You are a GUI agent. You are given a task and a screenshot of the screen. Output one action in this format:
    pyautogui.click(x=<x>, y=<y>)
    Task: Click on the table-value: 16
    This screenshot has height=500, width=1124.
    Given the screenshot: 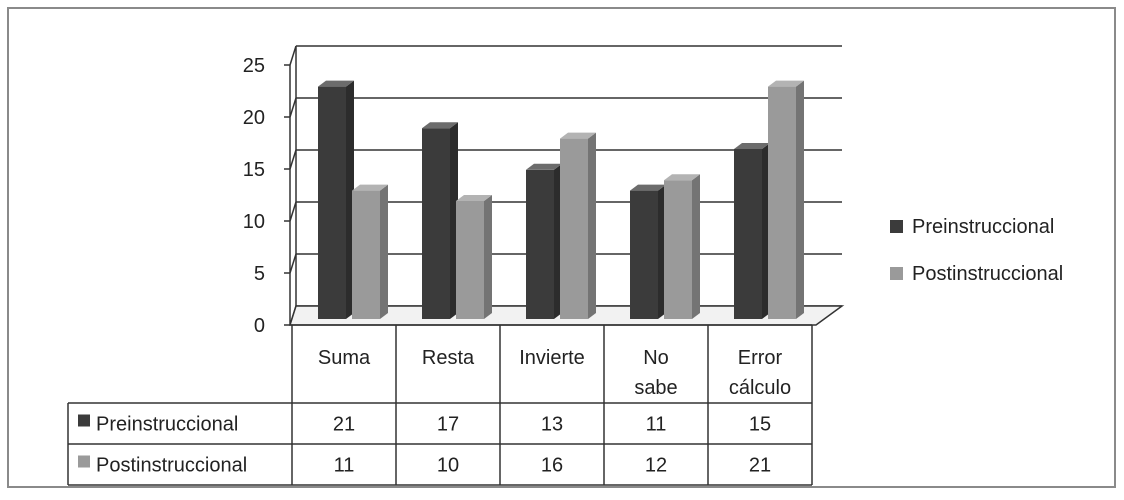 What is the action you would take?
    pyautogui.click(x=552, y=466)
    